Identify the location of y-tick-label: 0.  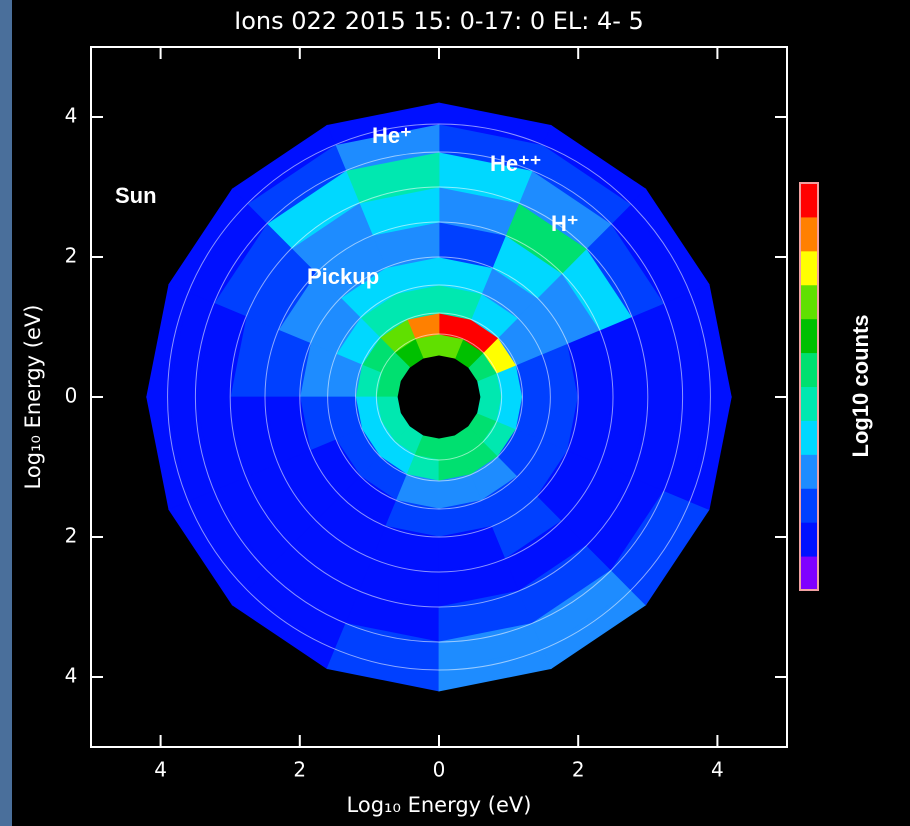
(71, 396).